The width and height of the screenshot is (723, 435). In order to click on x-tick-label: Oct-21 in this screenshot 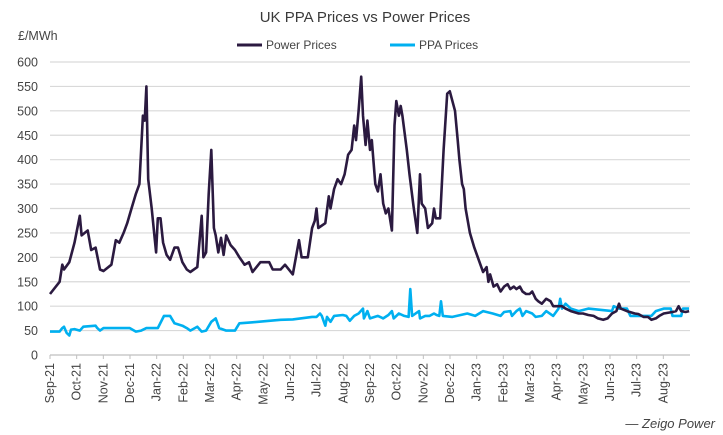, I will do `click(77, 382)`.